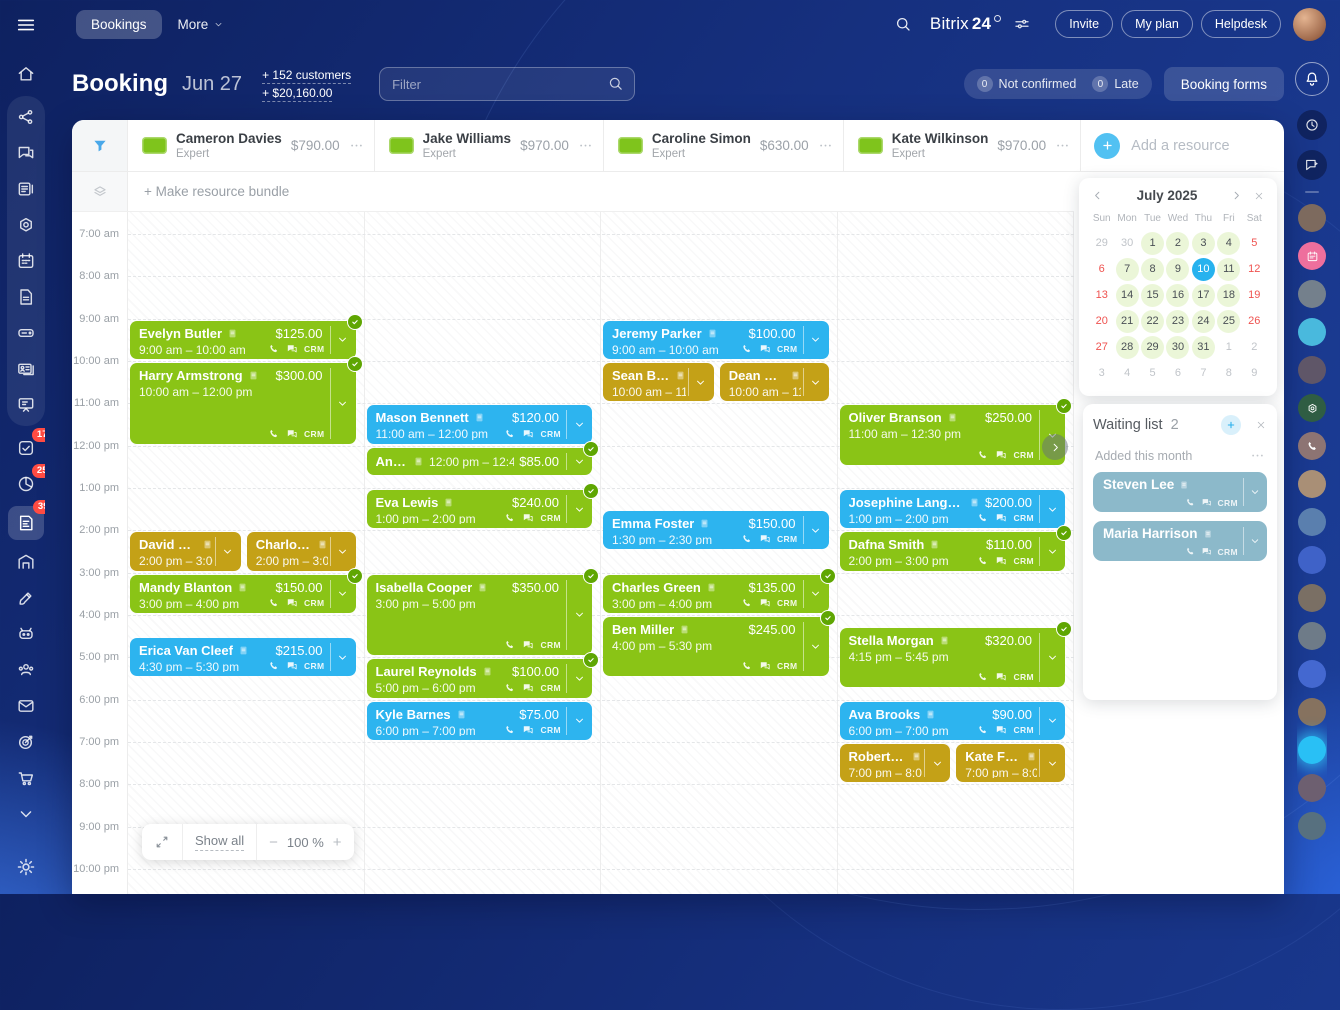 Image resolution: width=1340 pixels, height=1010 pixels. What do you see at coordinates (162, 842) in the screenshot?
I see `expand-button` at bounding box center [162, 842].